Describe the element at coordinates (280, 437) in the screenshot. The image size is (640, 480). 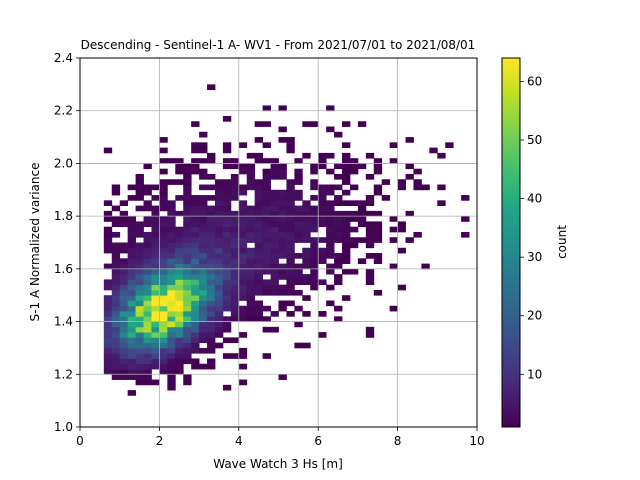
I see `x-axis: 0 2 4 6 8 10` at that location.